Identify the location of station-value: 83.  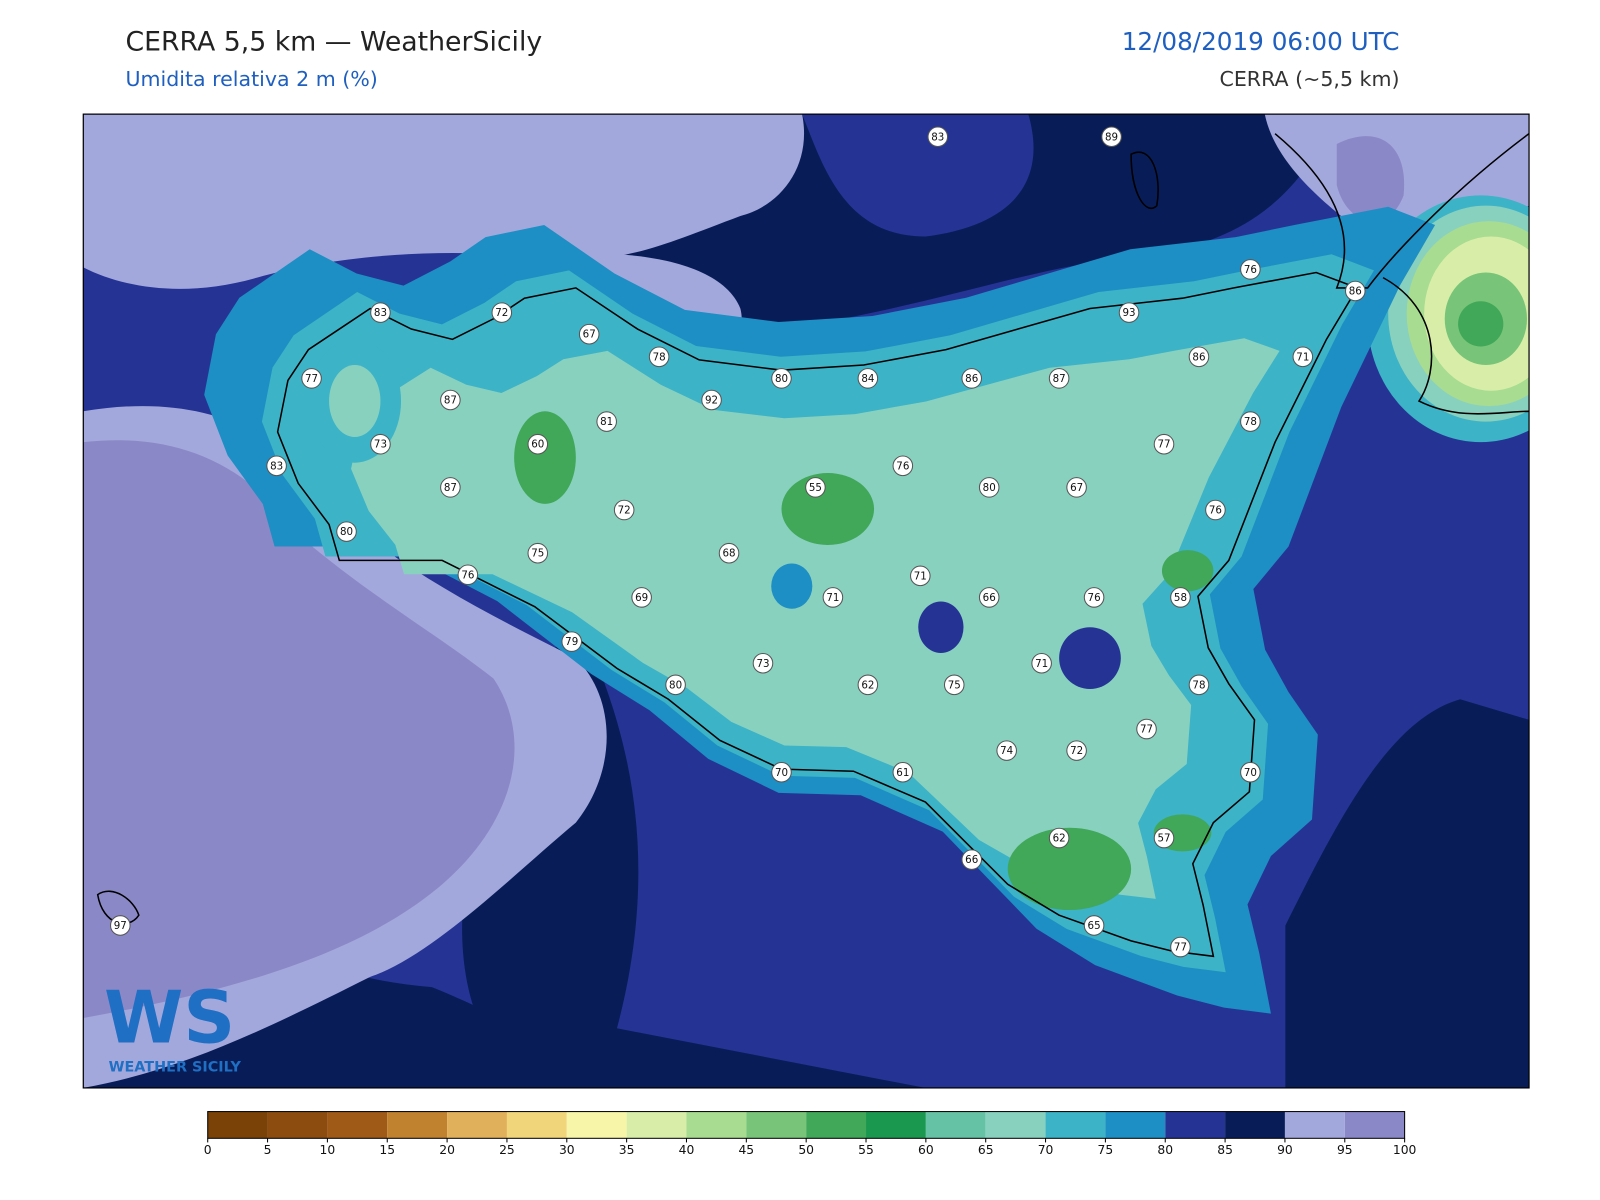
(276, 466).